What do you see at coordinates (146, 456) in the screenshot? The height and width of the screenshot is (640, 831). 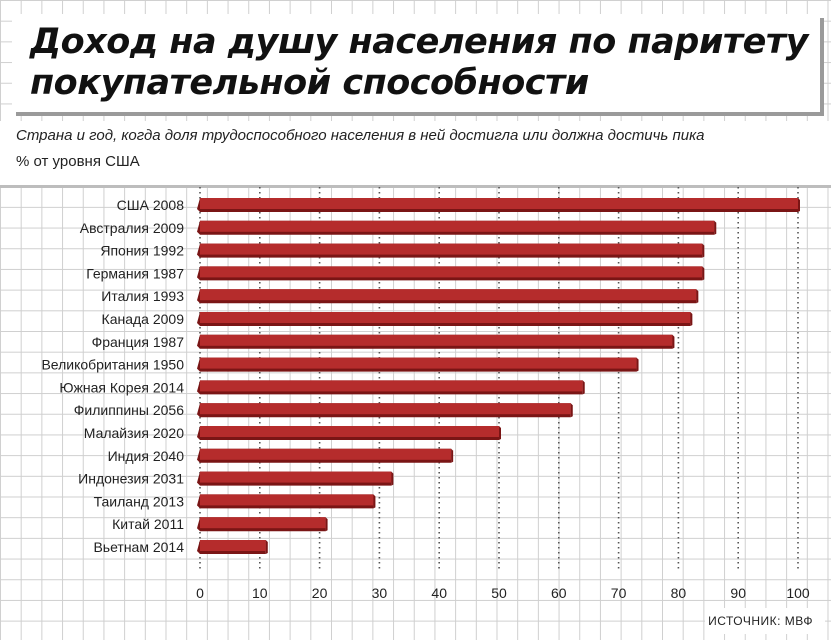 I see `category-label: Индия 2040` at bounding box center [146, 456].